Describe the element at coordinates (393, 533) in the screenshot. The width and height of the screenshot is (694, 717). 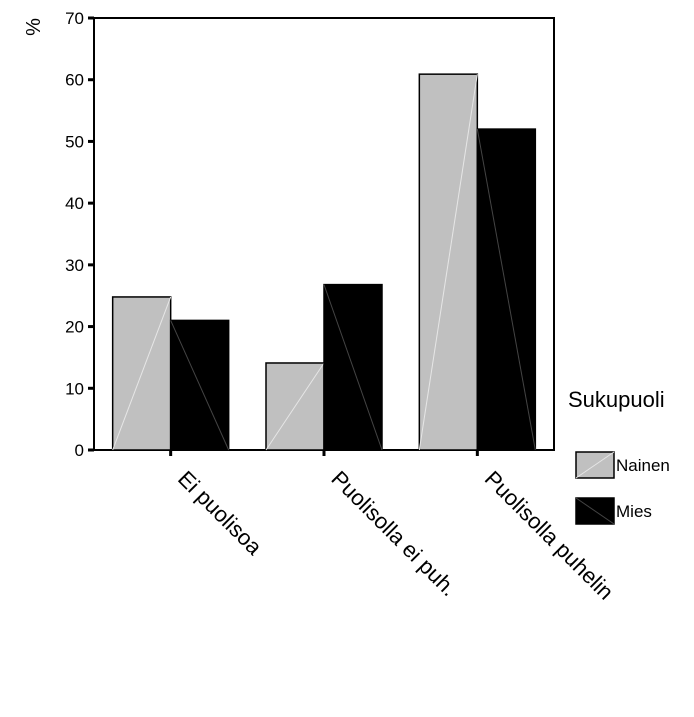
I see `x-tick-label: Puolisolla ei puh.` at that location.